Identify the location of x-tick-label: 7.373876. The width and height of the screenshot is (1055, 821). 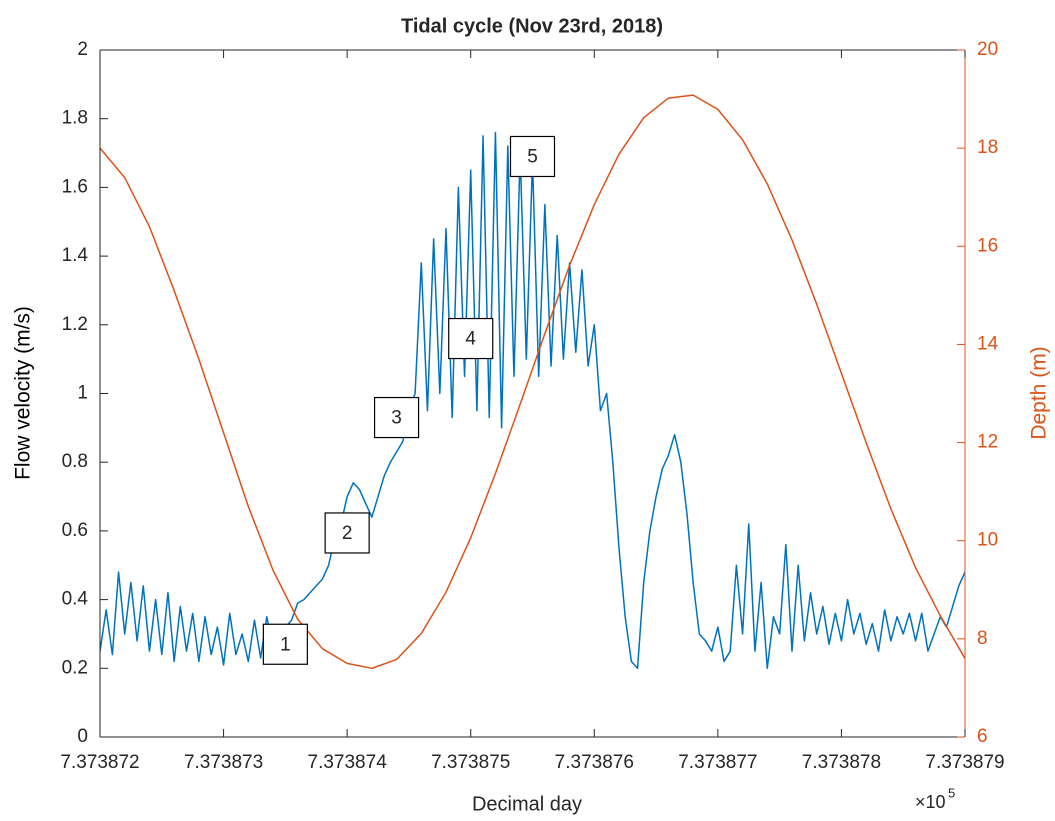
(594, 762).